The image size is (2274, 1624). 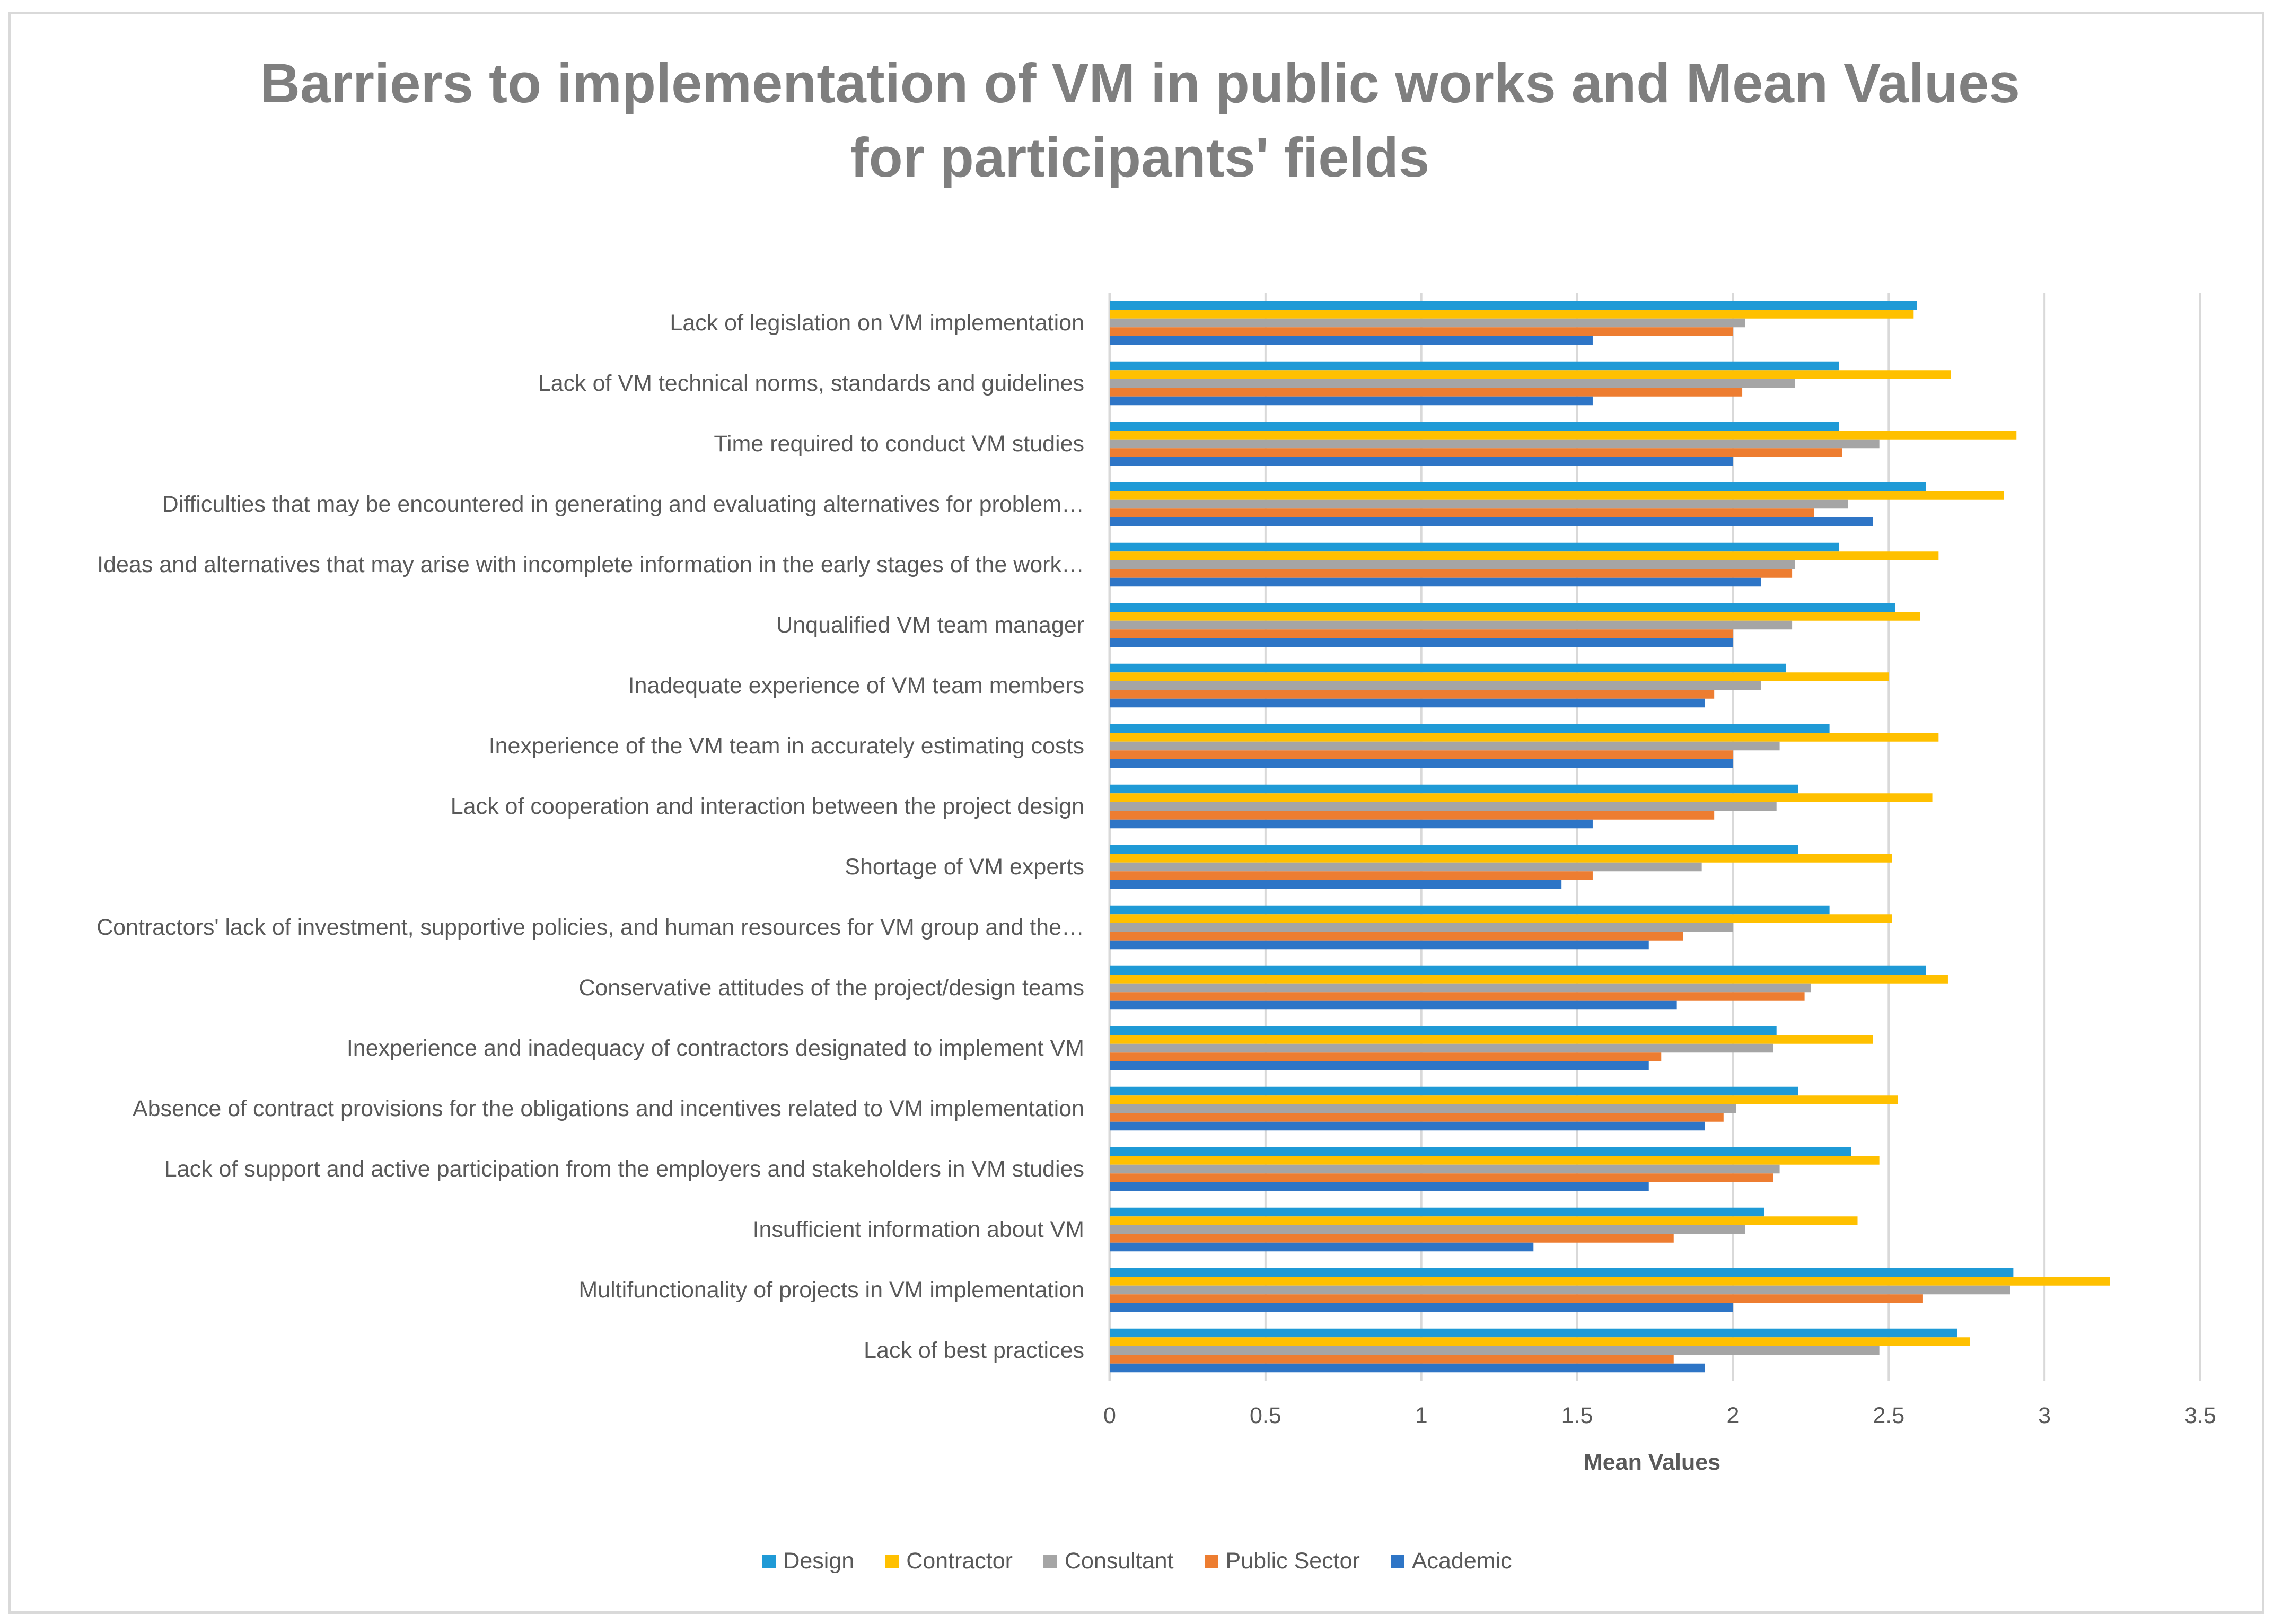 I want to click on category-label: Shortage of VM experts, so click(x=964, y=867).